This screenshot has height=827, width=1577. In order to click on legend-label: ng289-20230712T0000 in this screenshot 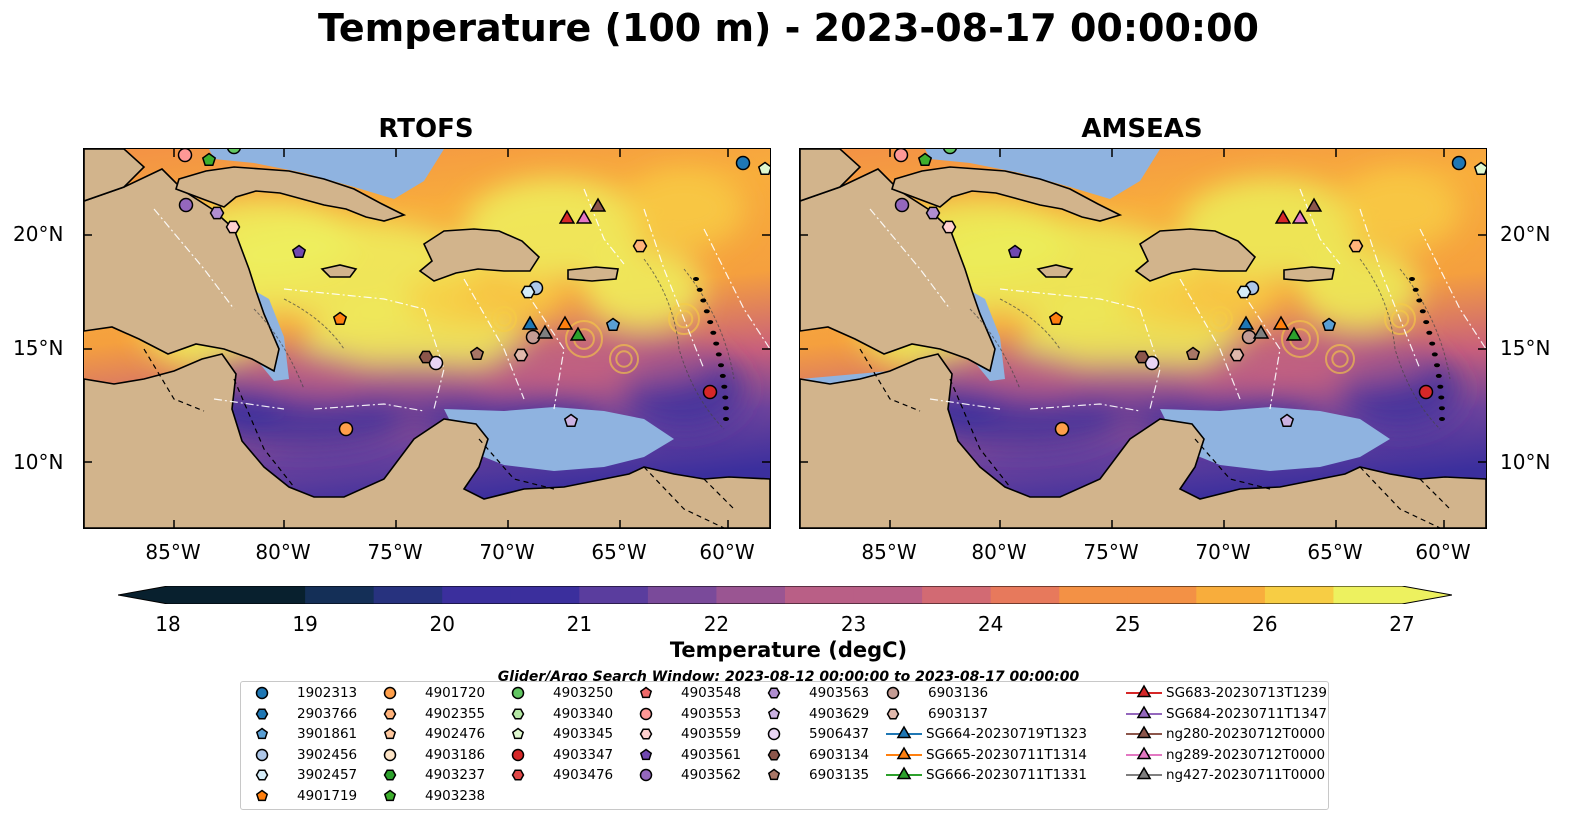, I will do `click(1246, 754)`.